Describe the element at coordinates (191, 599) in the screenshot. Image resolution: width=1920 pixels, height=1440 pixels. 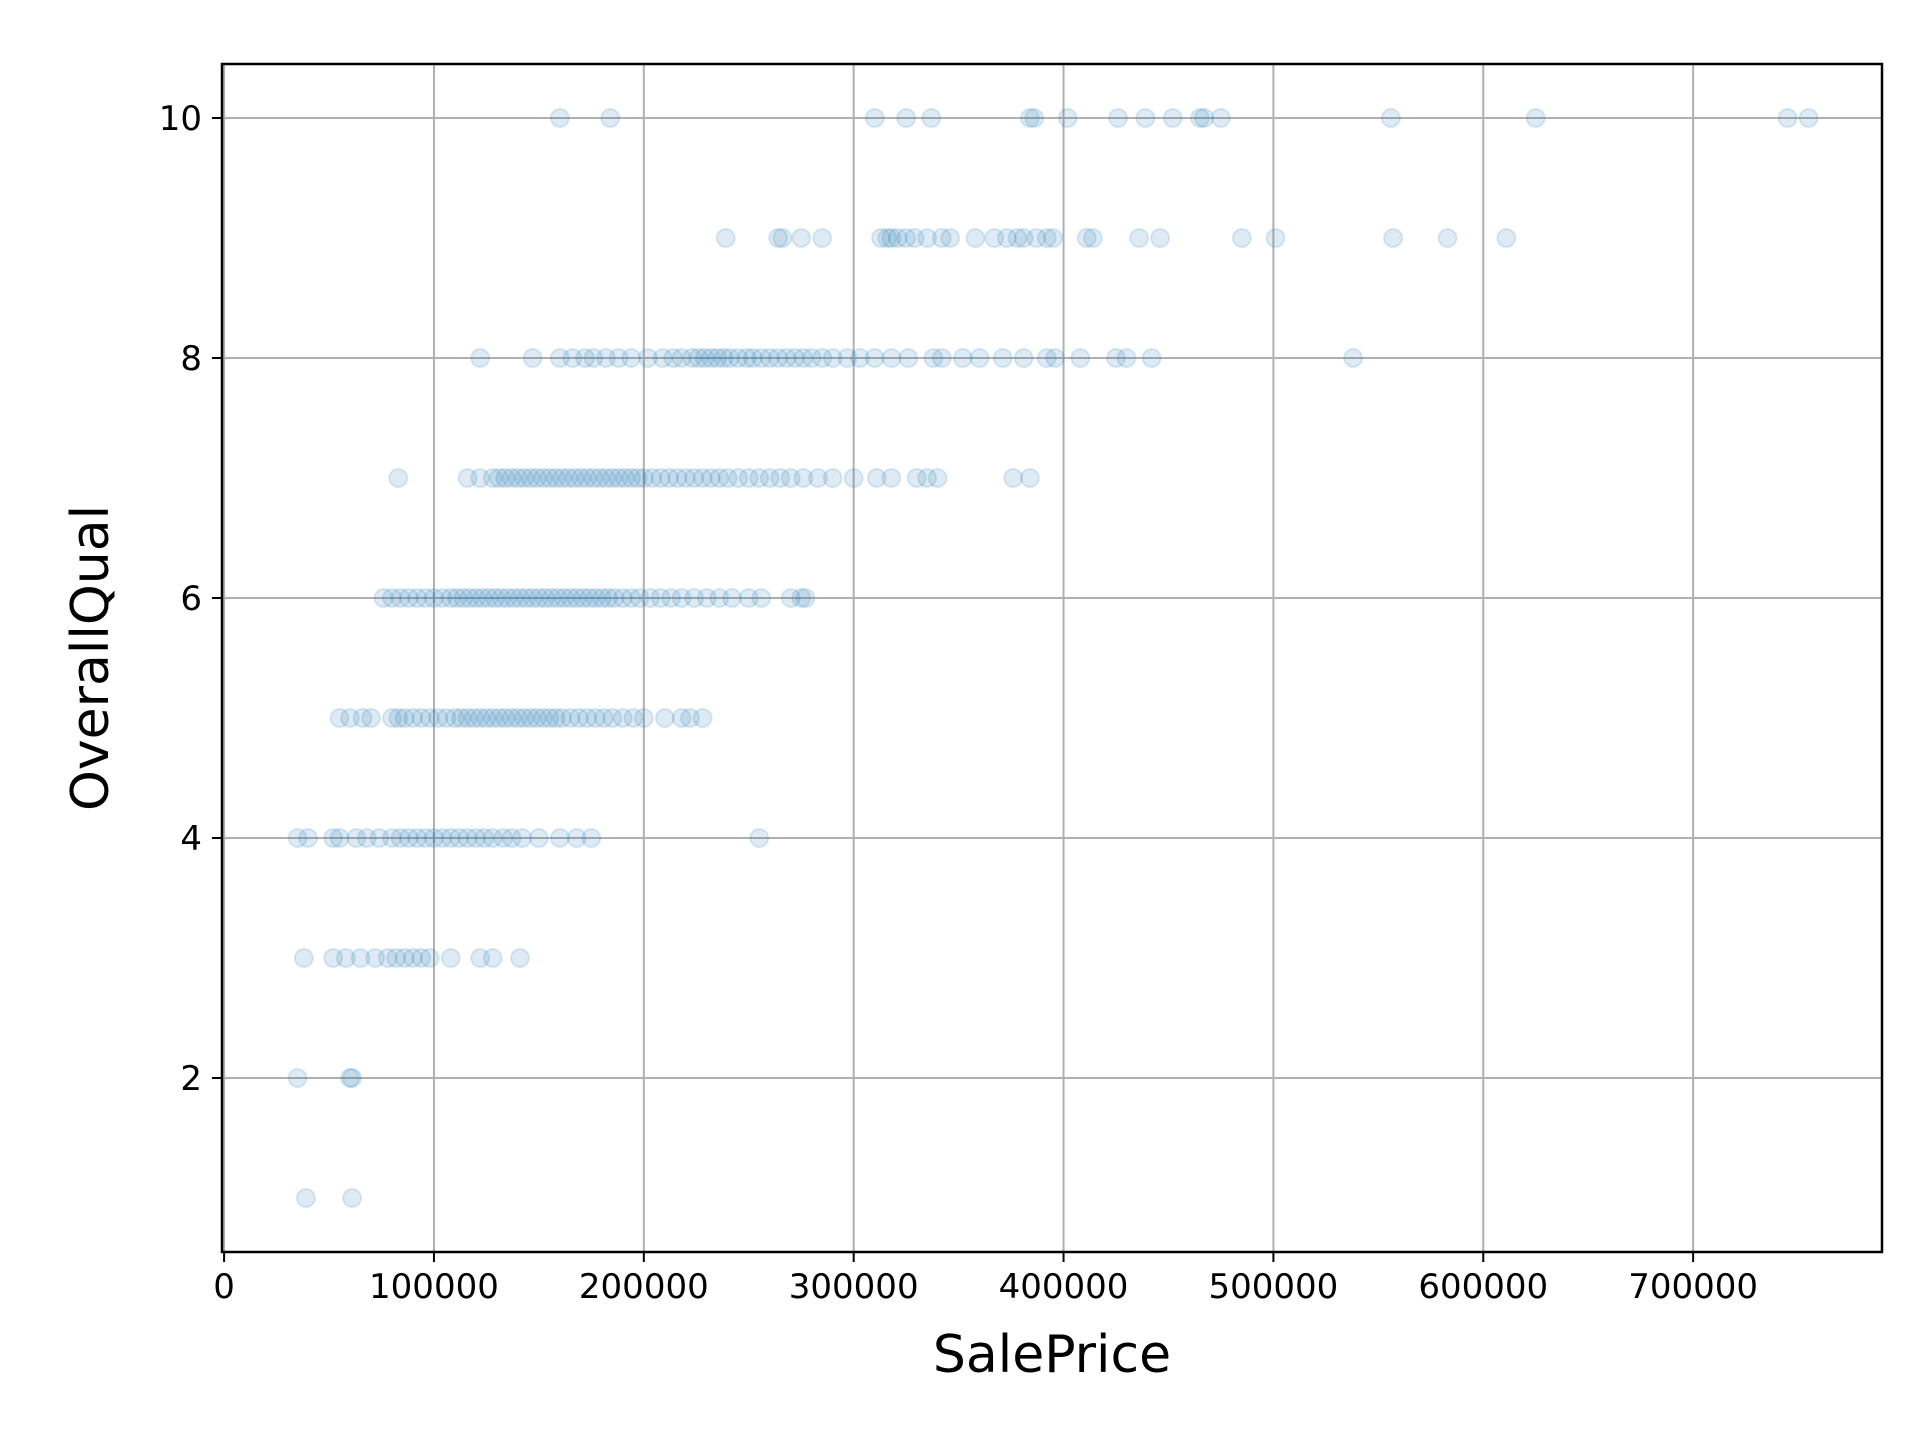
I see `y-tick-label: 6` at that location.